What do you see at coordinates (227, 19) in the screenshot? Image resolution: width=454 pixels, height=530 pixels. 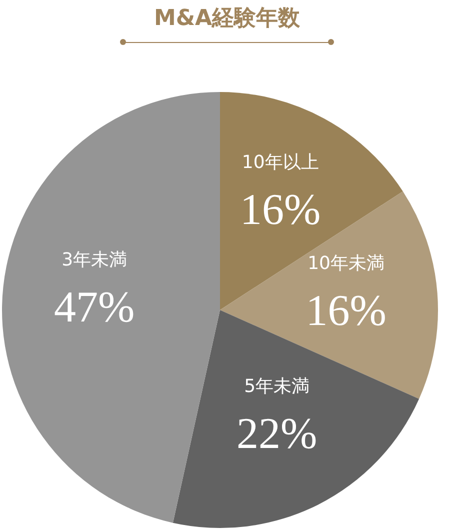 I see `chart-title: M&A経験年数` at bounding box center [227, 19].